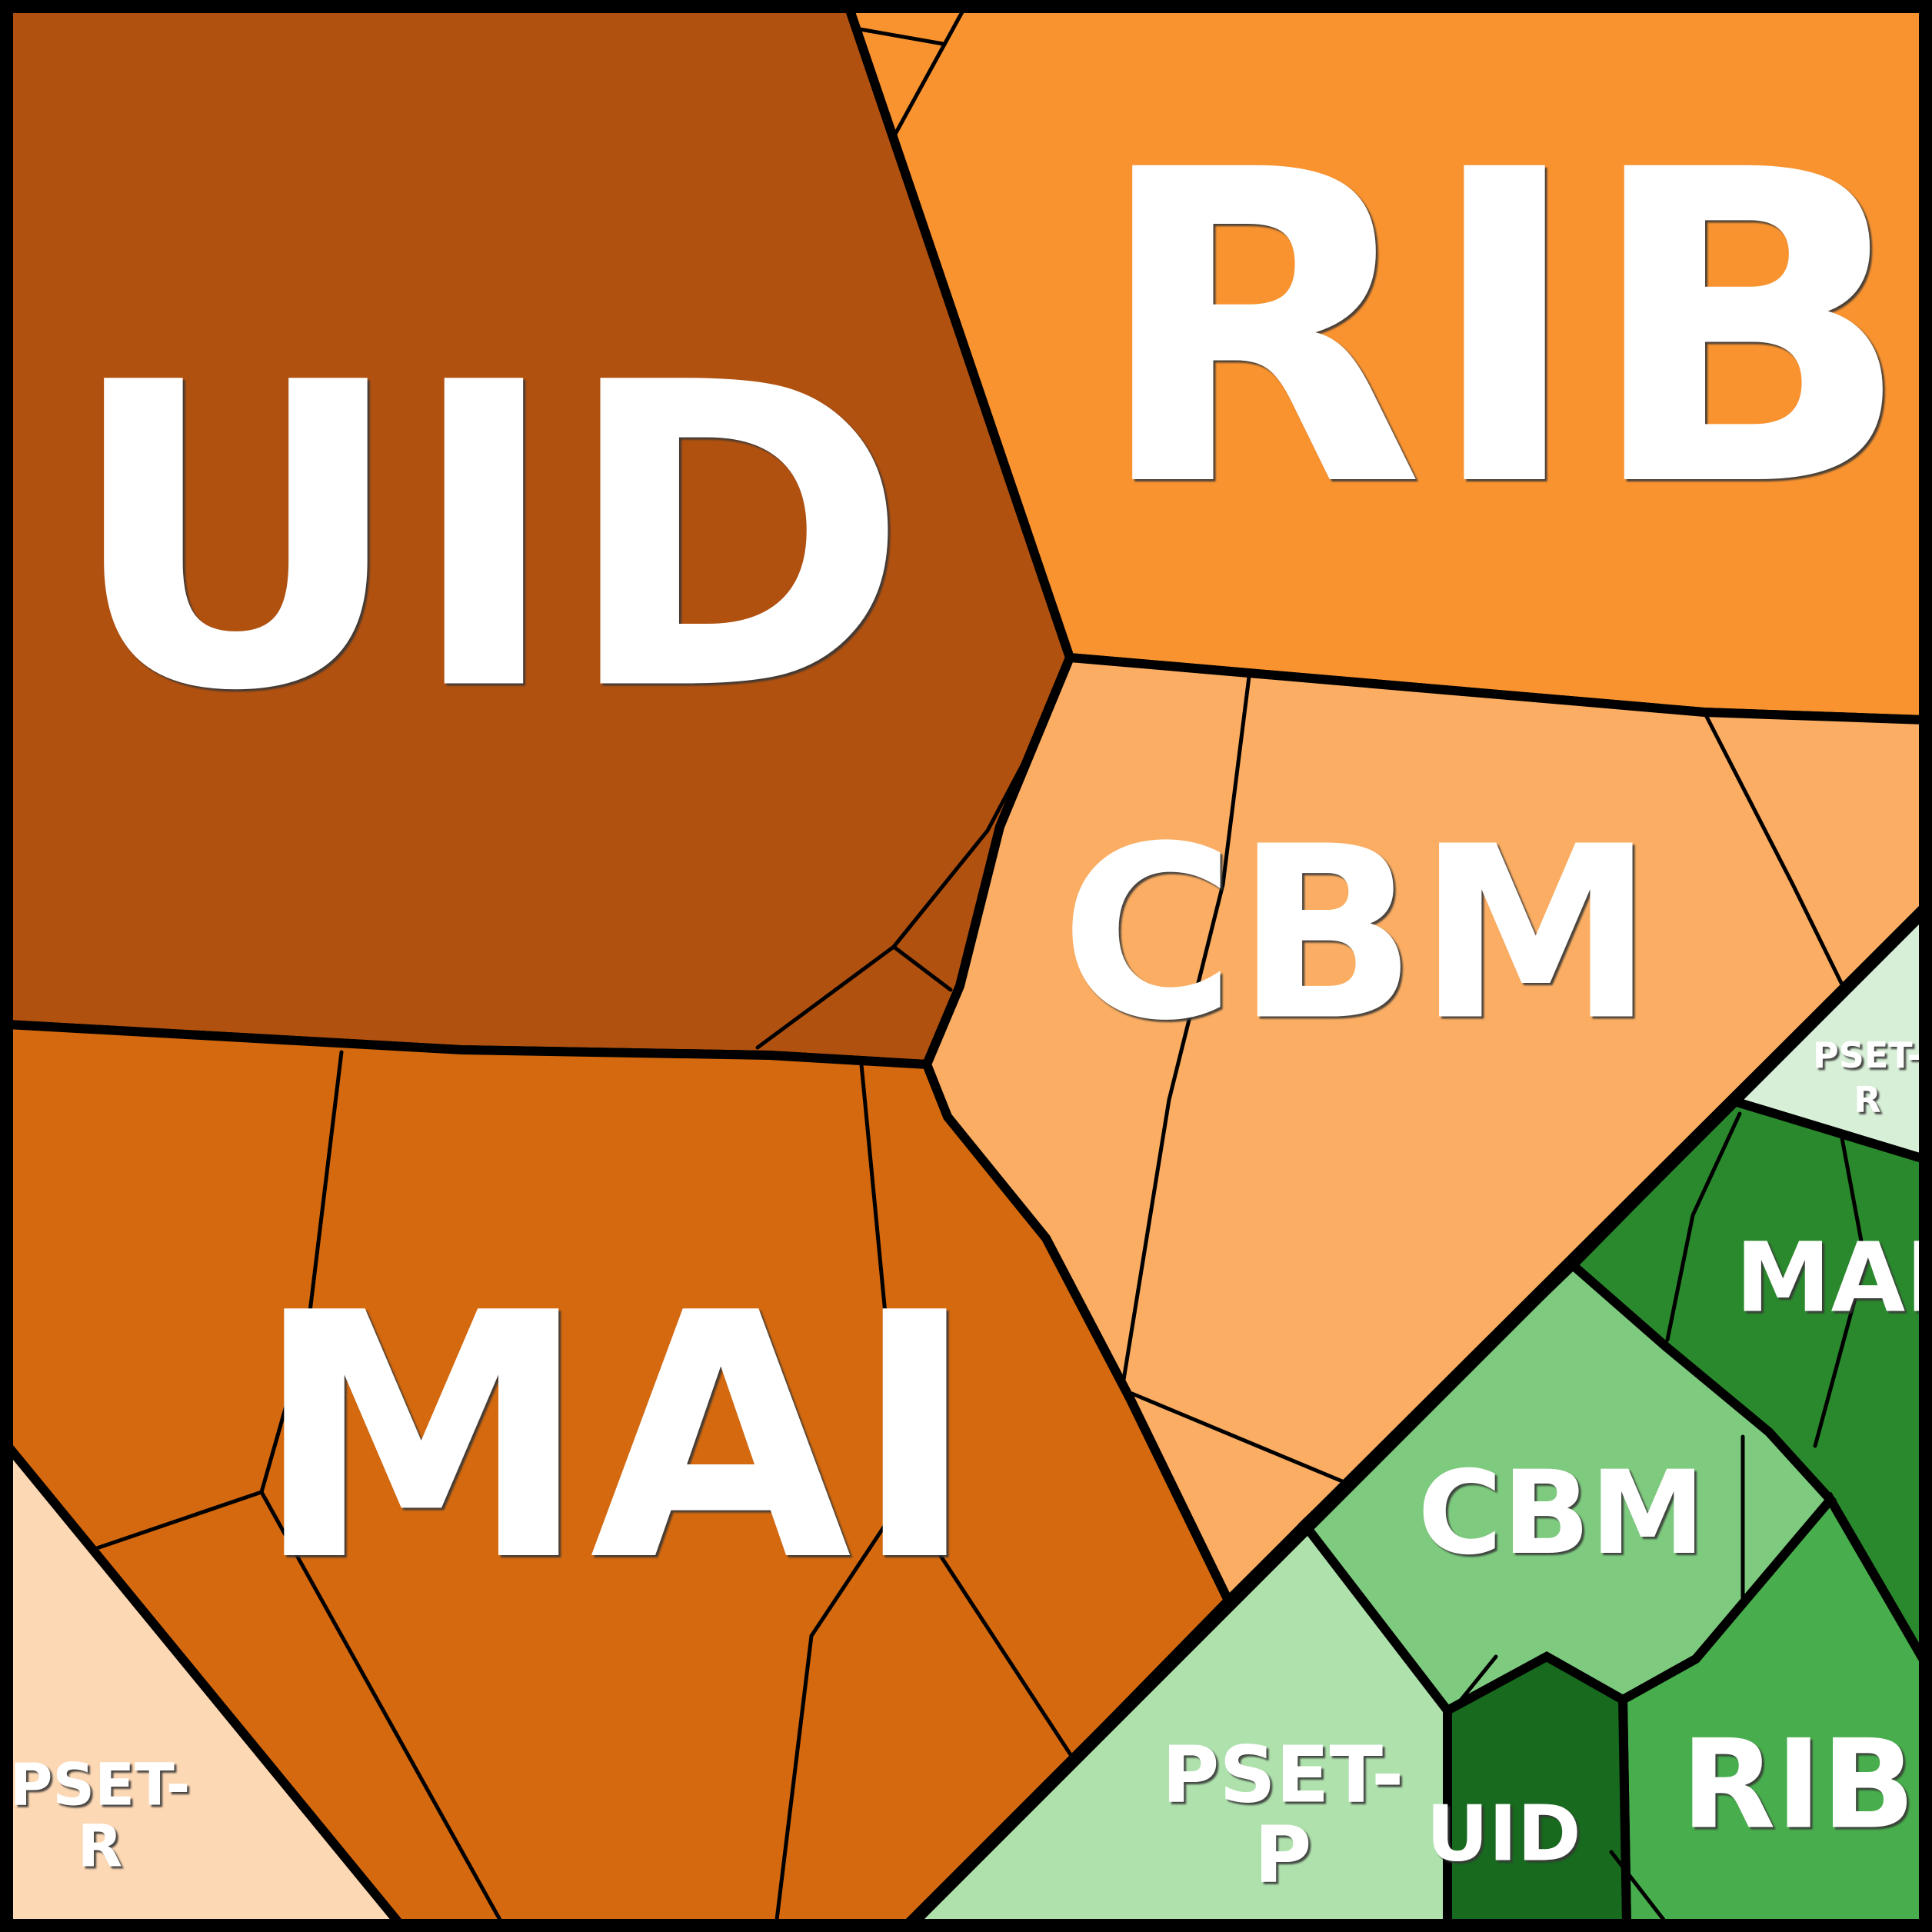 The height and width of the screenshot is (1932, 1932). What do you see at coordinates (1283, 1855) in the screenshot?
I see `treemap-label-green-pset-p-line2: P` at bounding box center [1283, 1855].